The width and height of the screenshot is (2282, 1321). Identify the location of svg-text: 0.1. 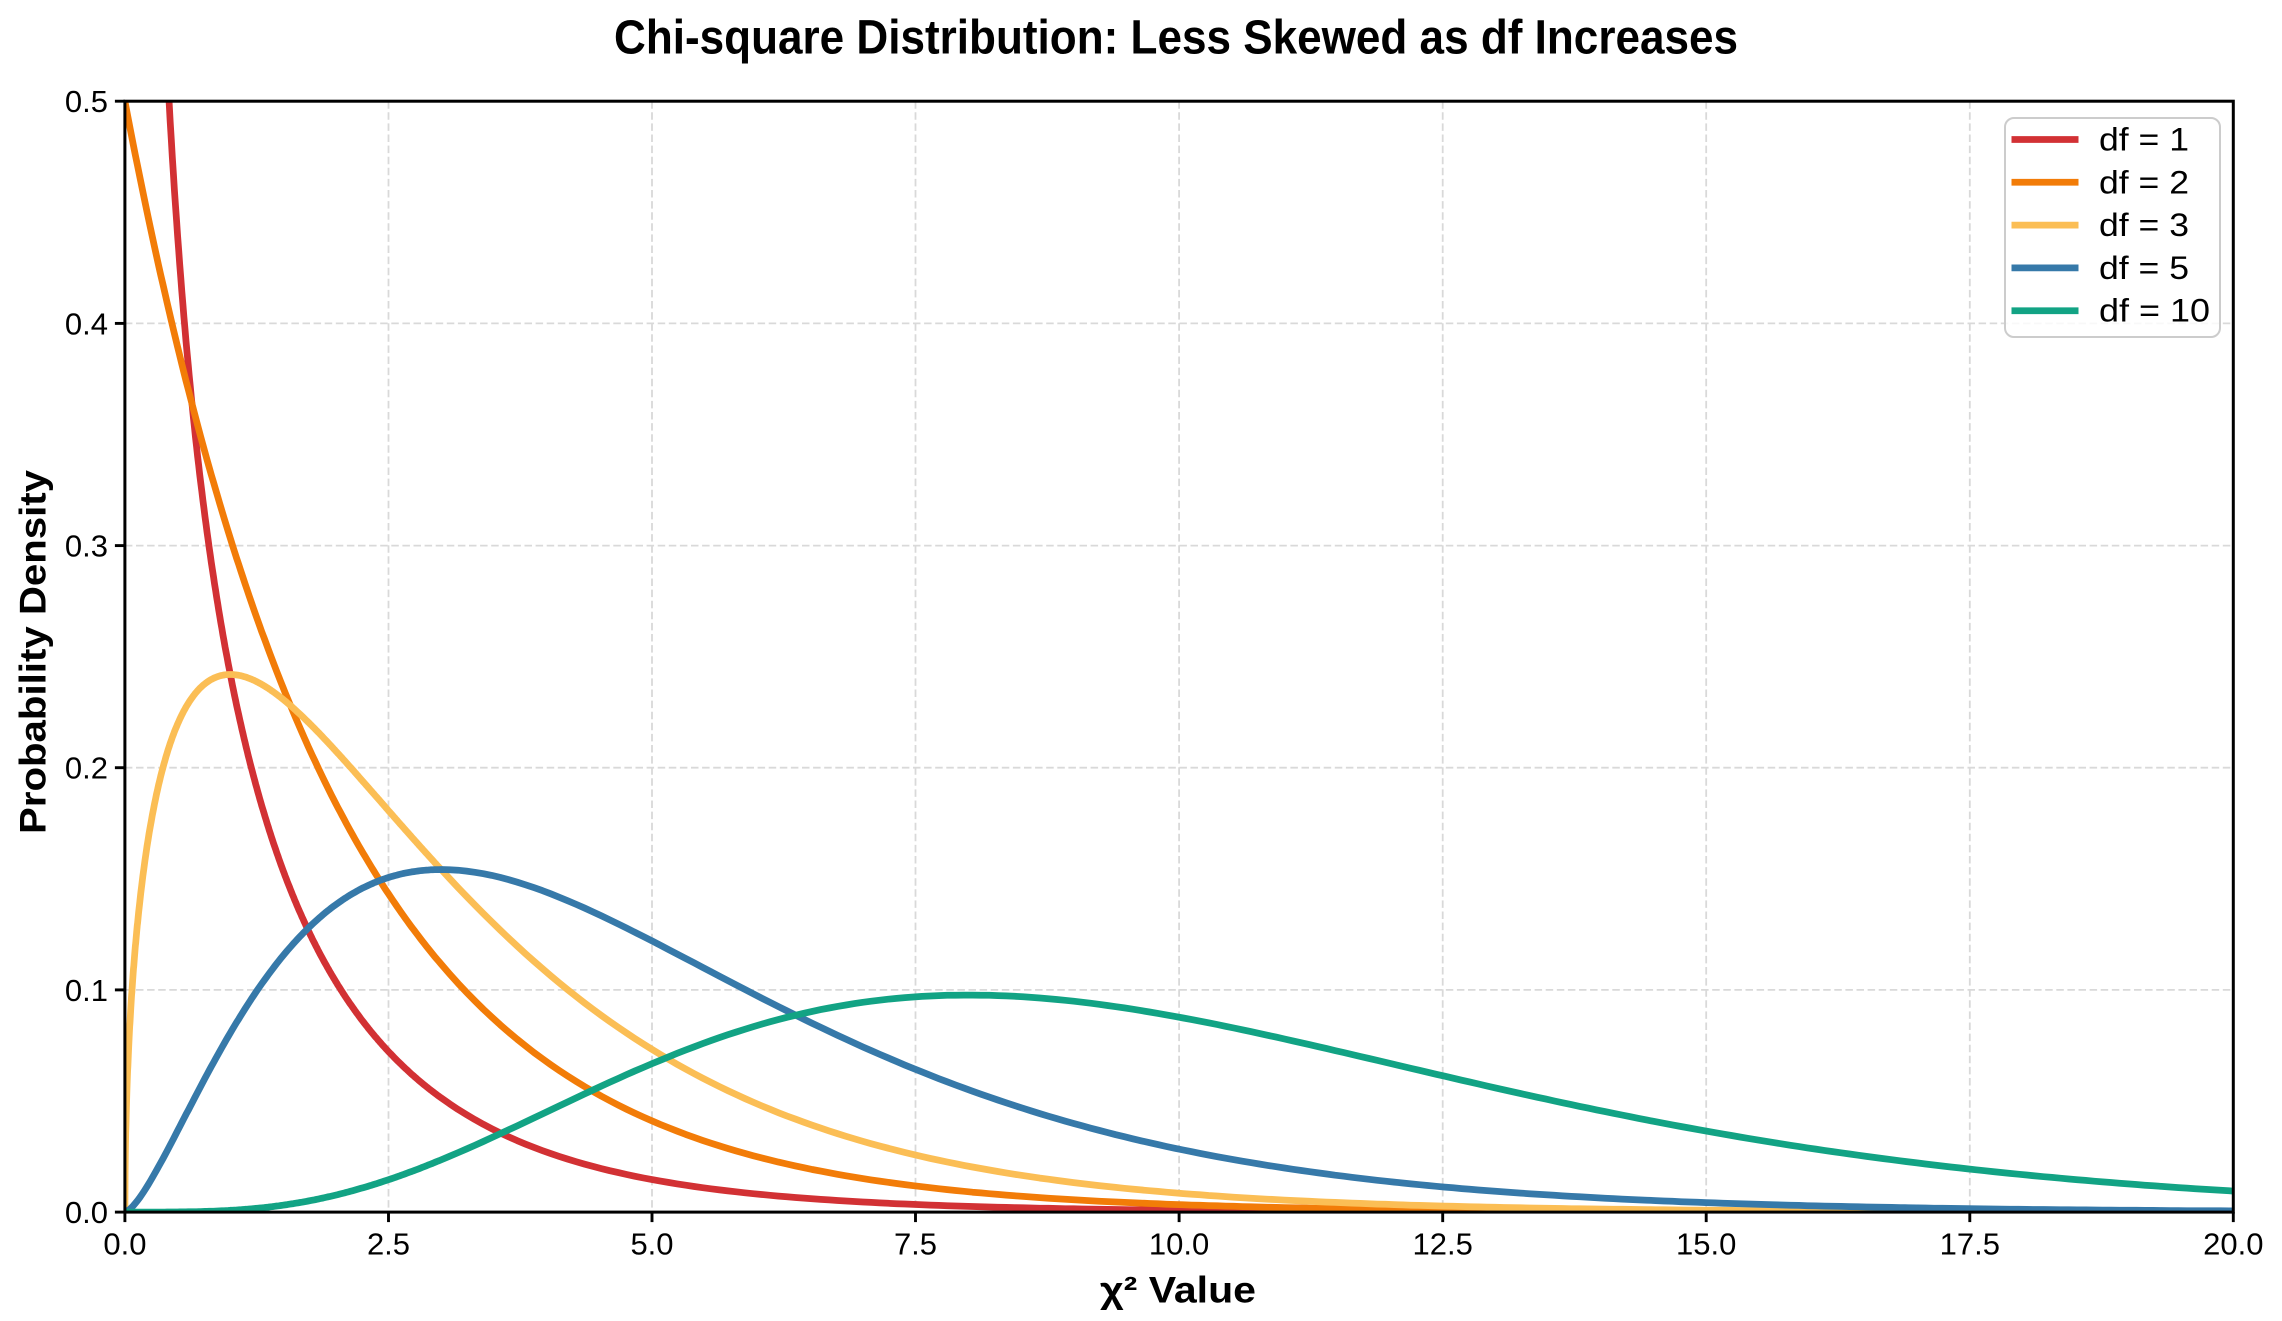
(86, 990).